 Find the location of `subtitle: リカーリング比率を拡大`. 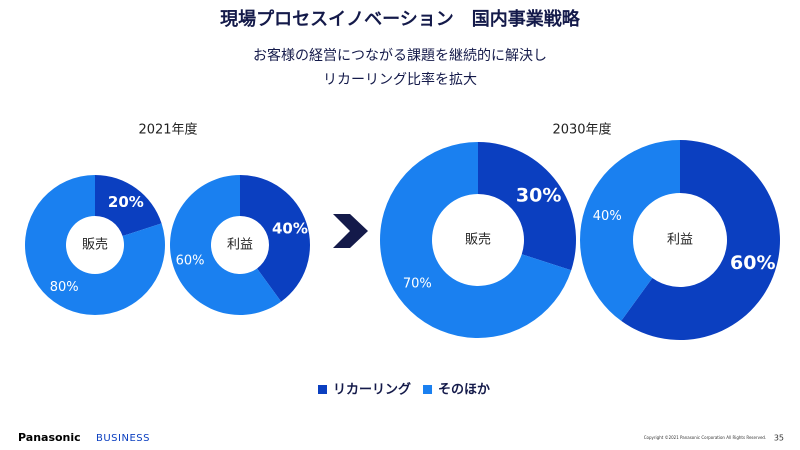

subtitle: リカーリング比率を拡大 is located at coordinates (400, 79).